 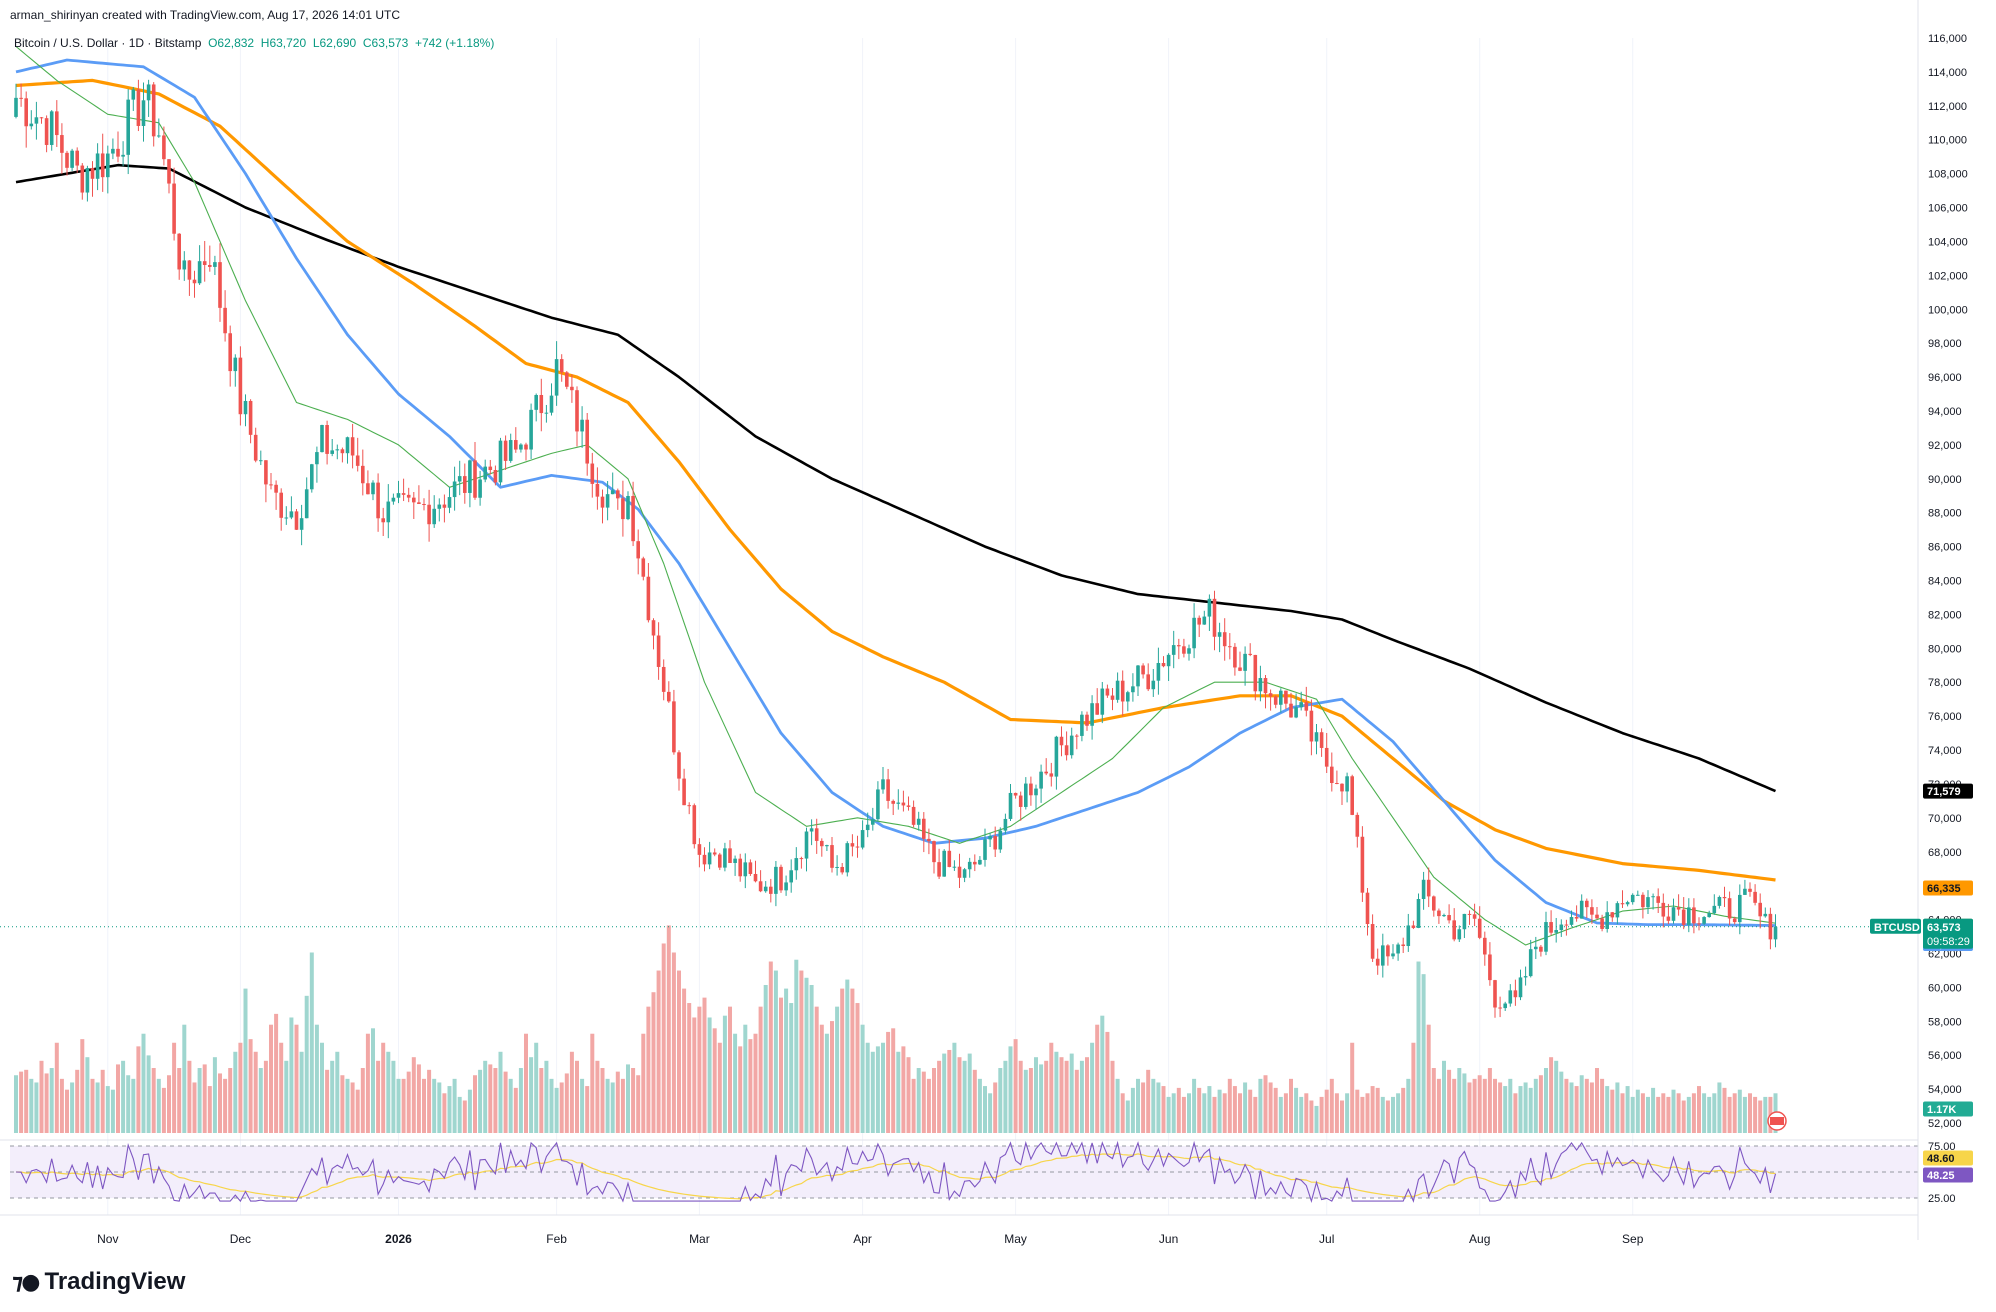 I want to click on ma100-price-tag-bg, so click(x=1948, y=888).